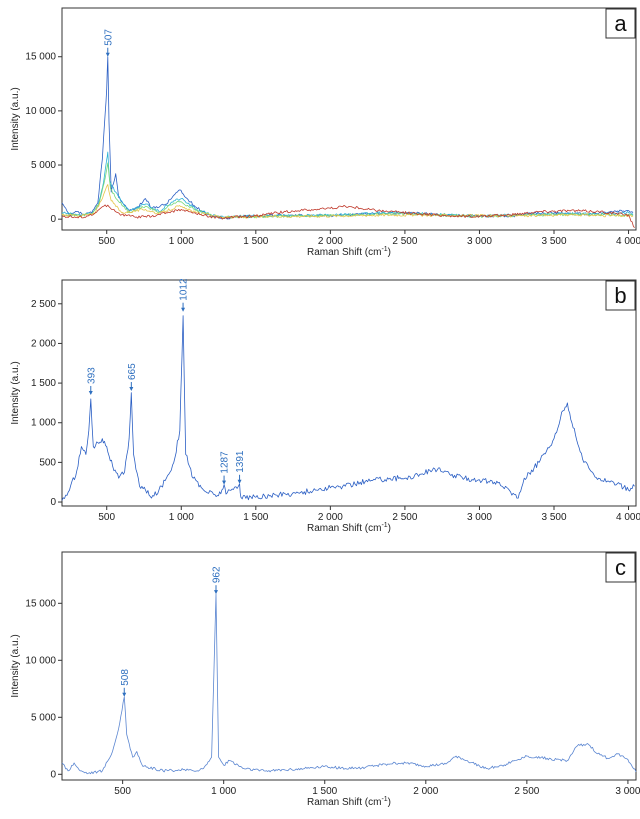  I want to click on peak-label: 1287, so click(225, 462).